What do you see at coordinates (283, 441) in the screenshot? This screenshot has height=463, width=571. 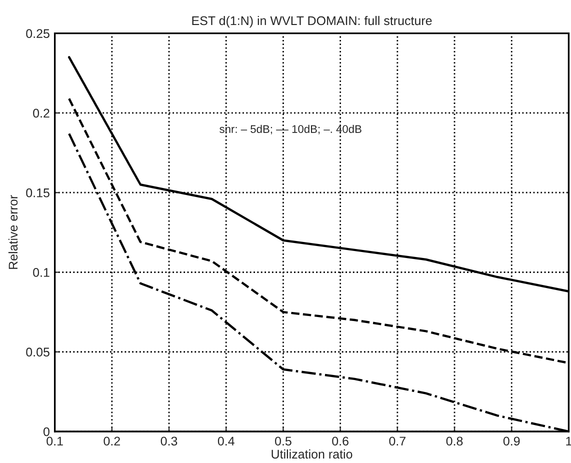 I see `x-tick-label: 0.5` at bounding box center [283, 441].